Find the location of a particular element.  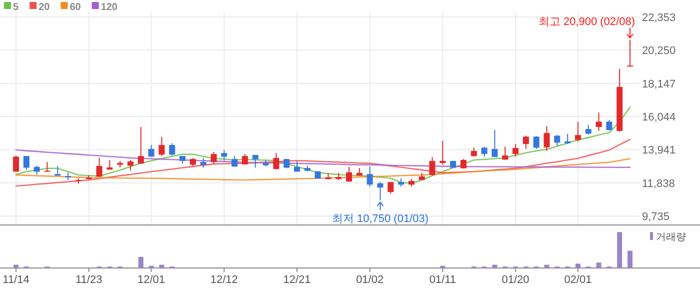

y-tick-label: 18,147 is located at coordinates (659, 84).